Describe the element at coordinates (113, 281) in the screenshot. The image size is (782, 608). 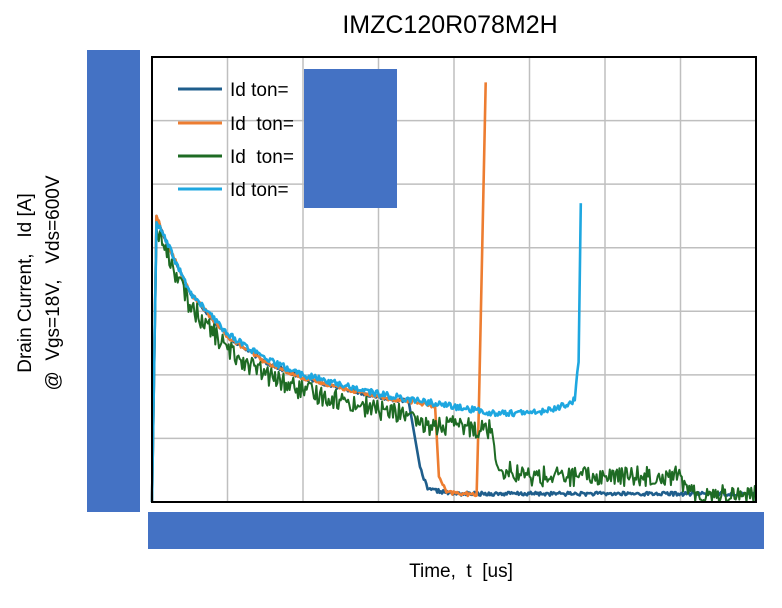
I see `y-tick-labels-redaction-block` at that location.